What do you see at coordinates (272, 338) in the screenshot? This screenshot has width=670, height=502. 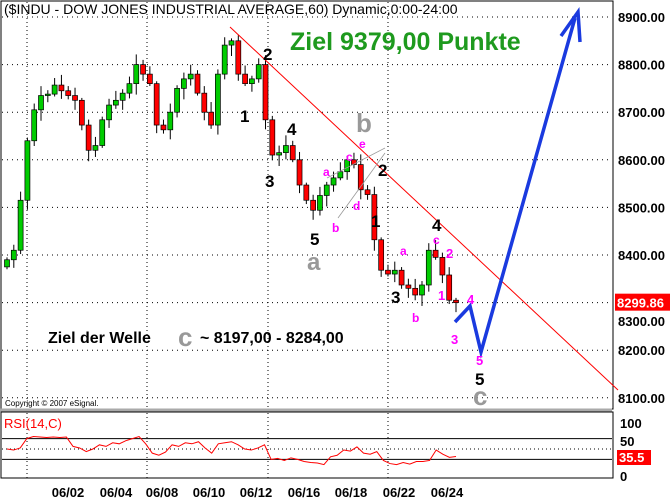 I see `wave-target-range: ~ 8197,00 - 8284,00` at bounding box center [272, 338].